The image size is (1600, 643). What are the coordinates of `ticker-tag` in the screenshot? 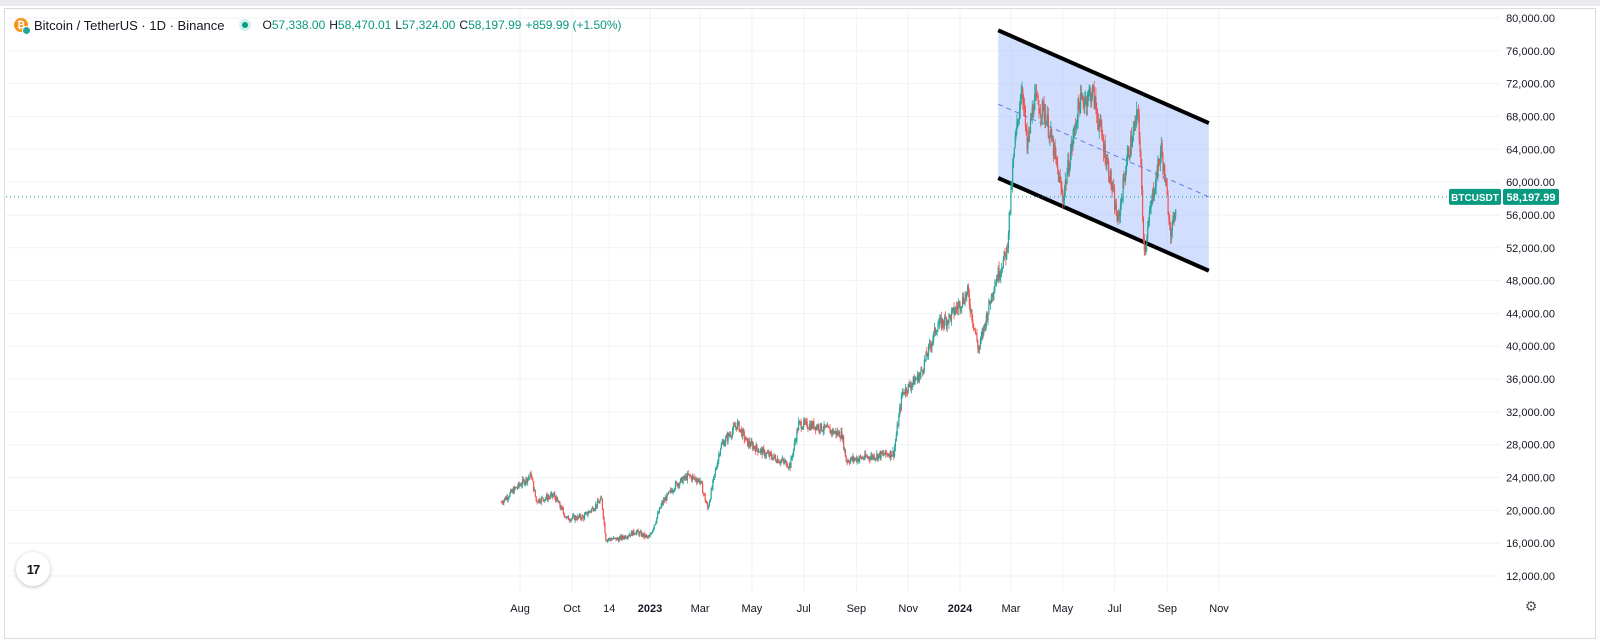 It's located at (1475, 196).